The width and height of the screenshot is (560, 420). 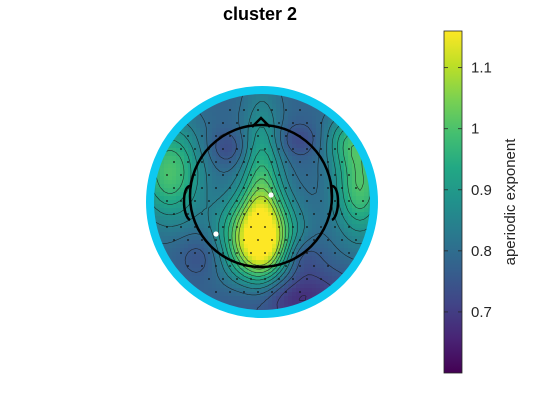 What do you see at coordinates (259, 230) in the screenshot?
I see `contour-line` at bounding box center [259, 230].